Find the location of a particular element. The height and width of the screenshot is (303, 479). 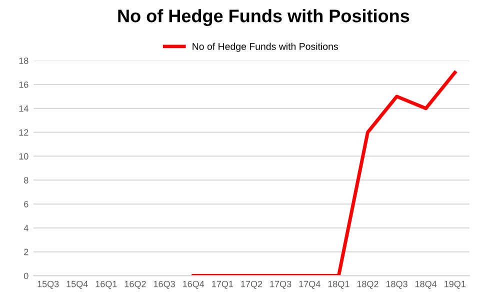

y-tick-label: 18 is located at coordinates (23, 61).